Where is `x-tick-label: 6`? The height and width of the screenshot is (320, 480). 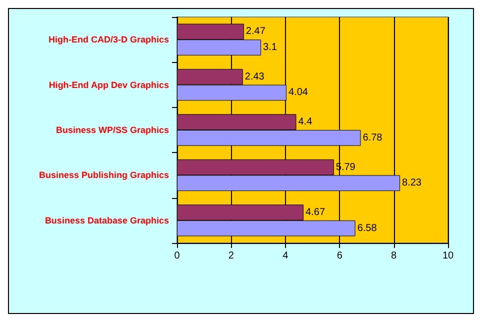 x-tick-label: 6 is located at coordinates (339, 256).